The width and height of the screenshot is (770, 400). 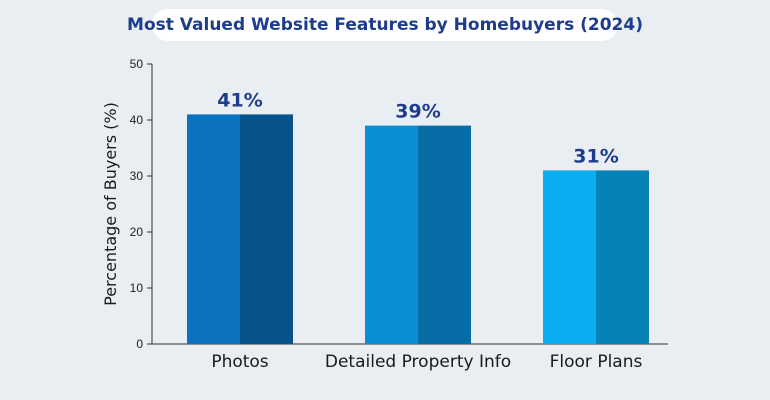 What do you see at coordinates (239, 362) in the screenshot?
I see `x-tick-label: Photos` at bounding box center [239, 362].